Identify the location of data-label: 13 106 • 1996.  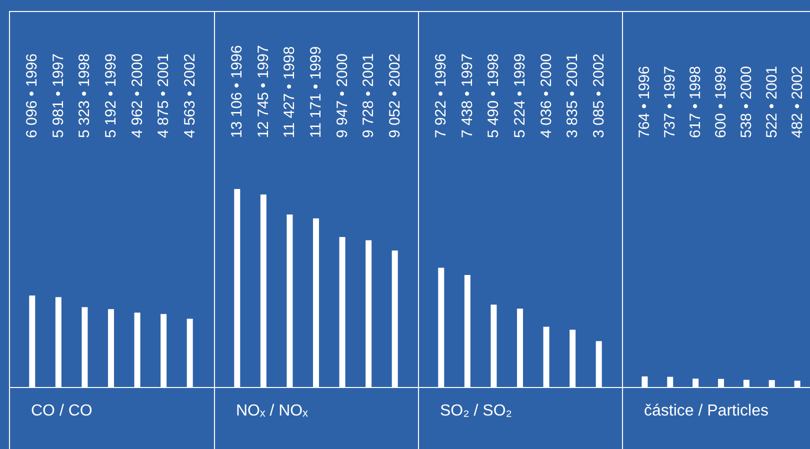
(237, 91).